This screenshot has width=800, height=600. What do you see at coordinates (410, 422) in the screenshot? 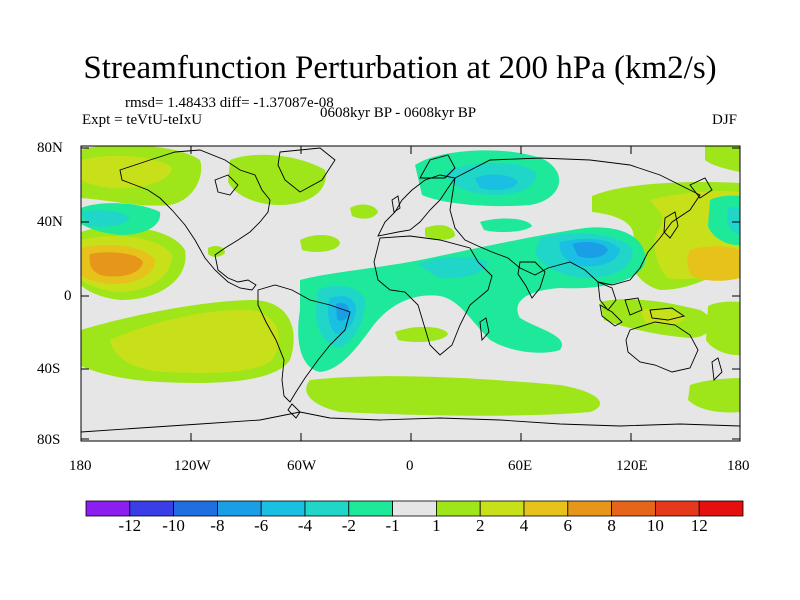
I see `coast-antarctica` at bounding box center [410, 422].